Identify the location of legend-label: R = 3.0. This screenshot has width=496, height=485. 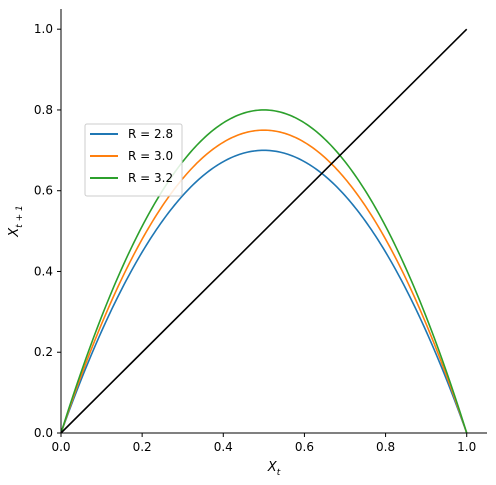
(150, 156).